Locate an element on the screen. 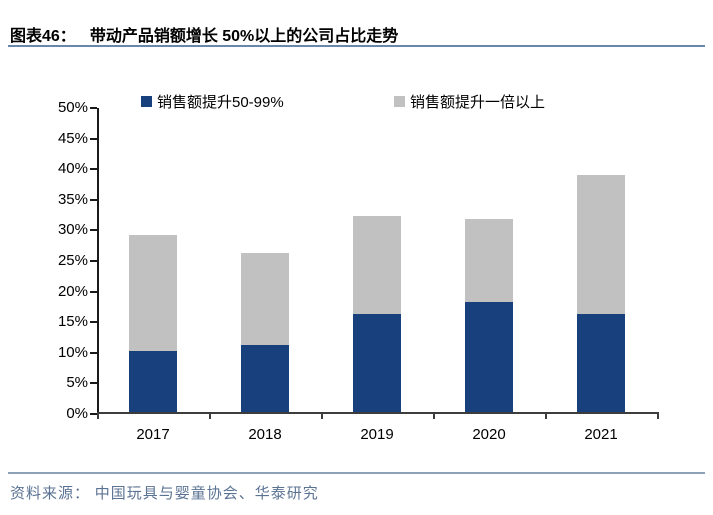 The height and width of the screenshot is (515, 713). figure-label: 图表46： is located at coordinates (43, 36).